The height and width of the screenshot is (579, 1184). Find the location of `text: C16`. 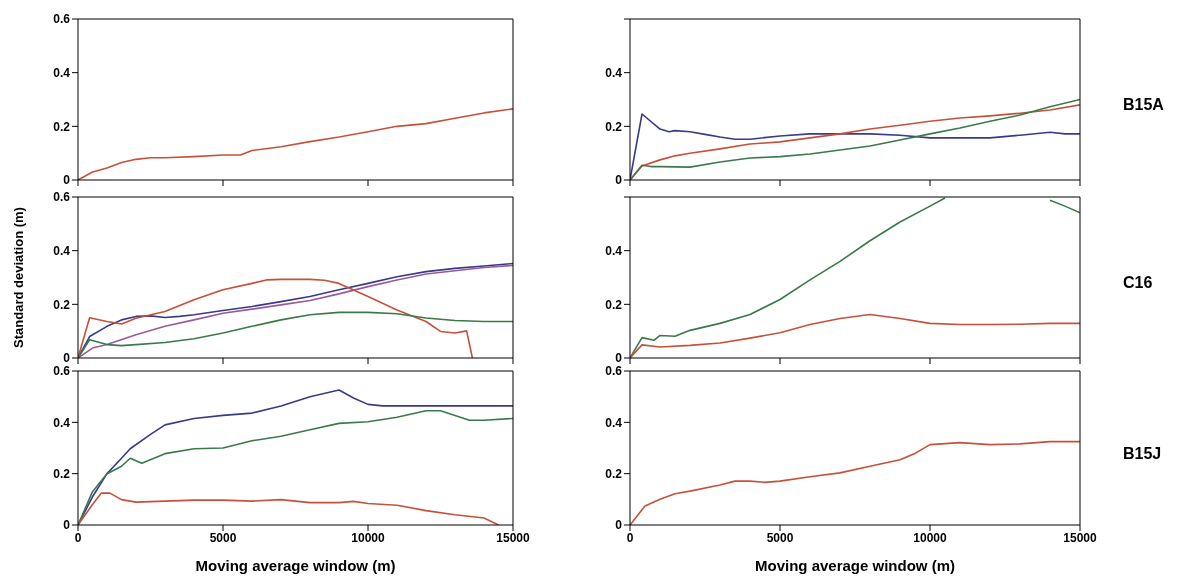

text: C16 is located at coordinates (1138, 283).